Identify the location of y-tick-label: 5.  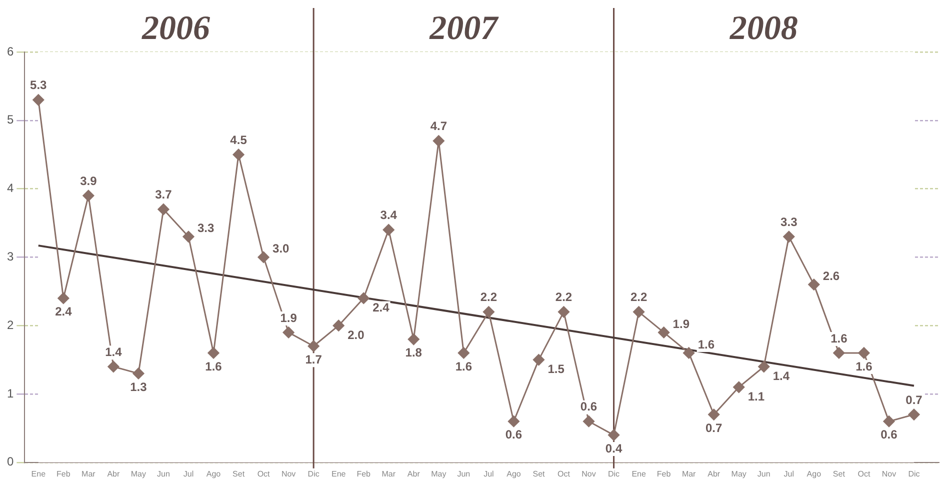
(10, 119).